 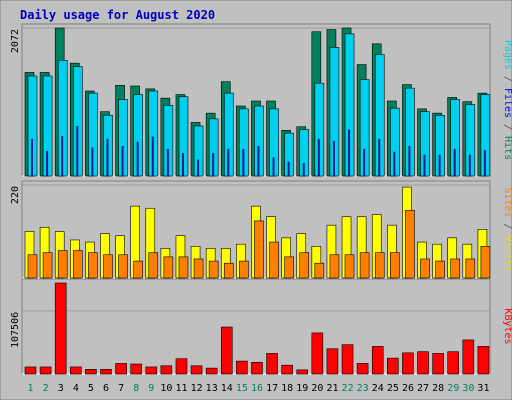 What do you see at coordinates (507, 226) in the screenshot?
I see `panel-visits-axis-label-part-1: /` at bounding box center [507, 226].